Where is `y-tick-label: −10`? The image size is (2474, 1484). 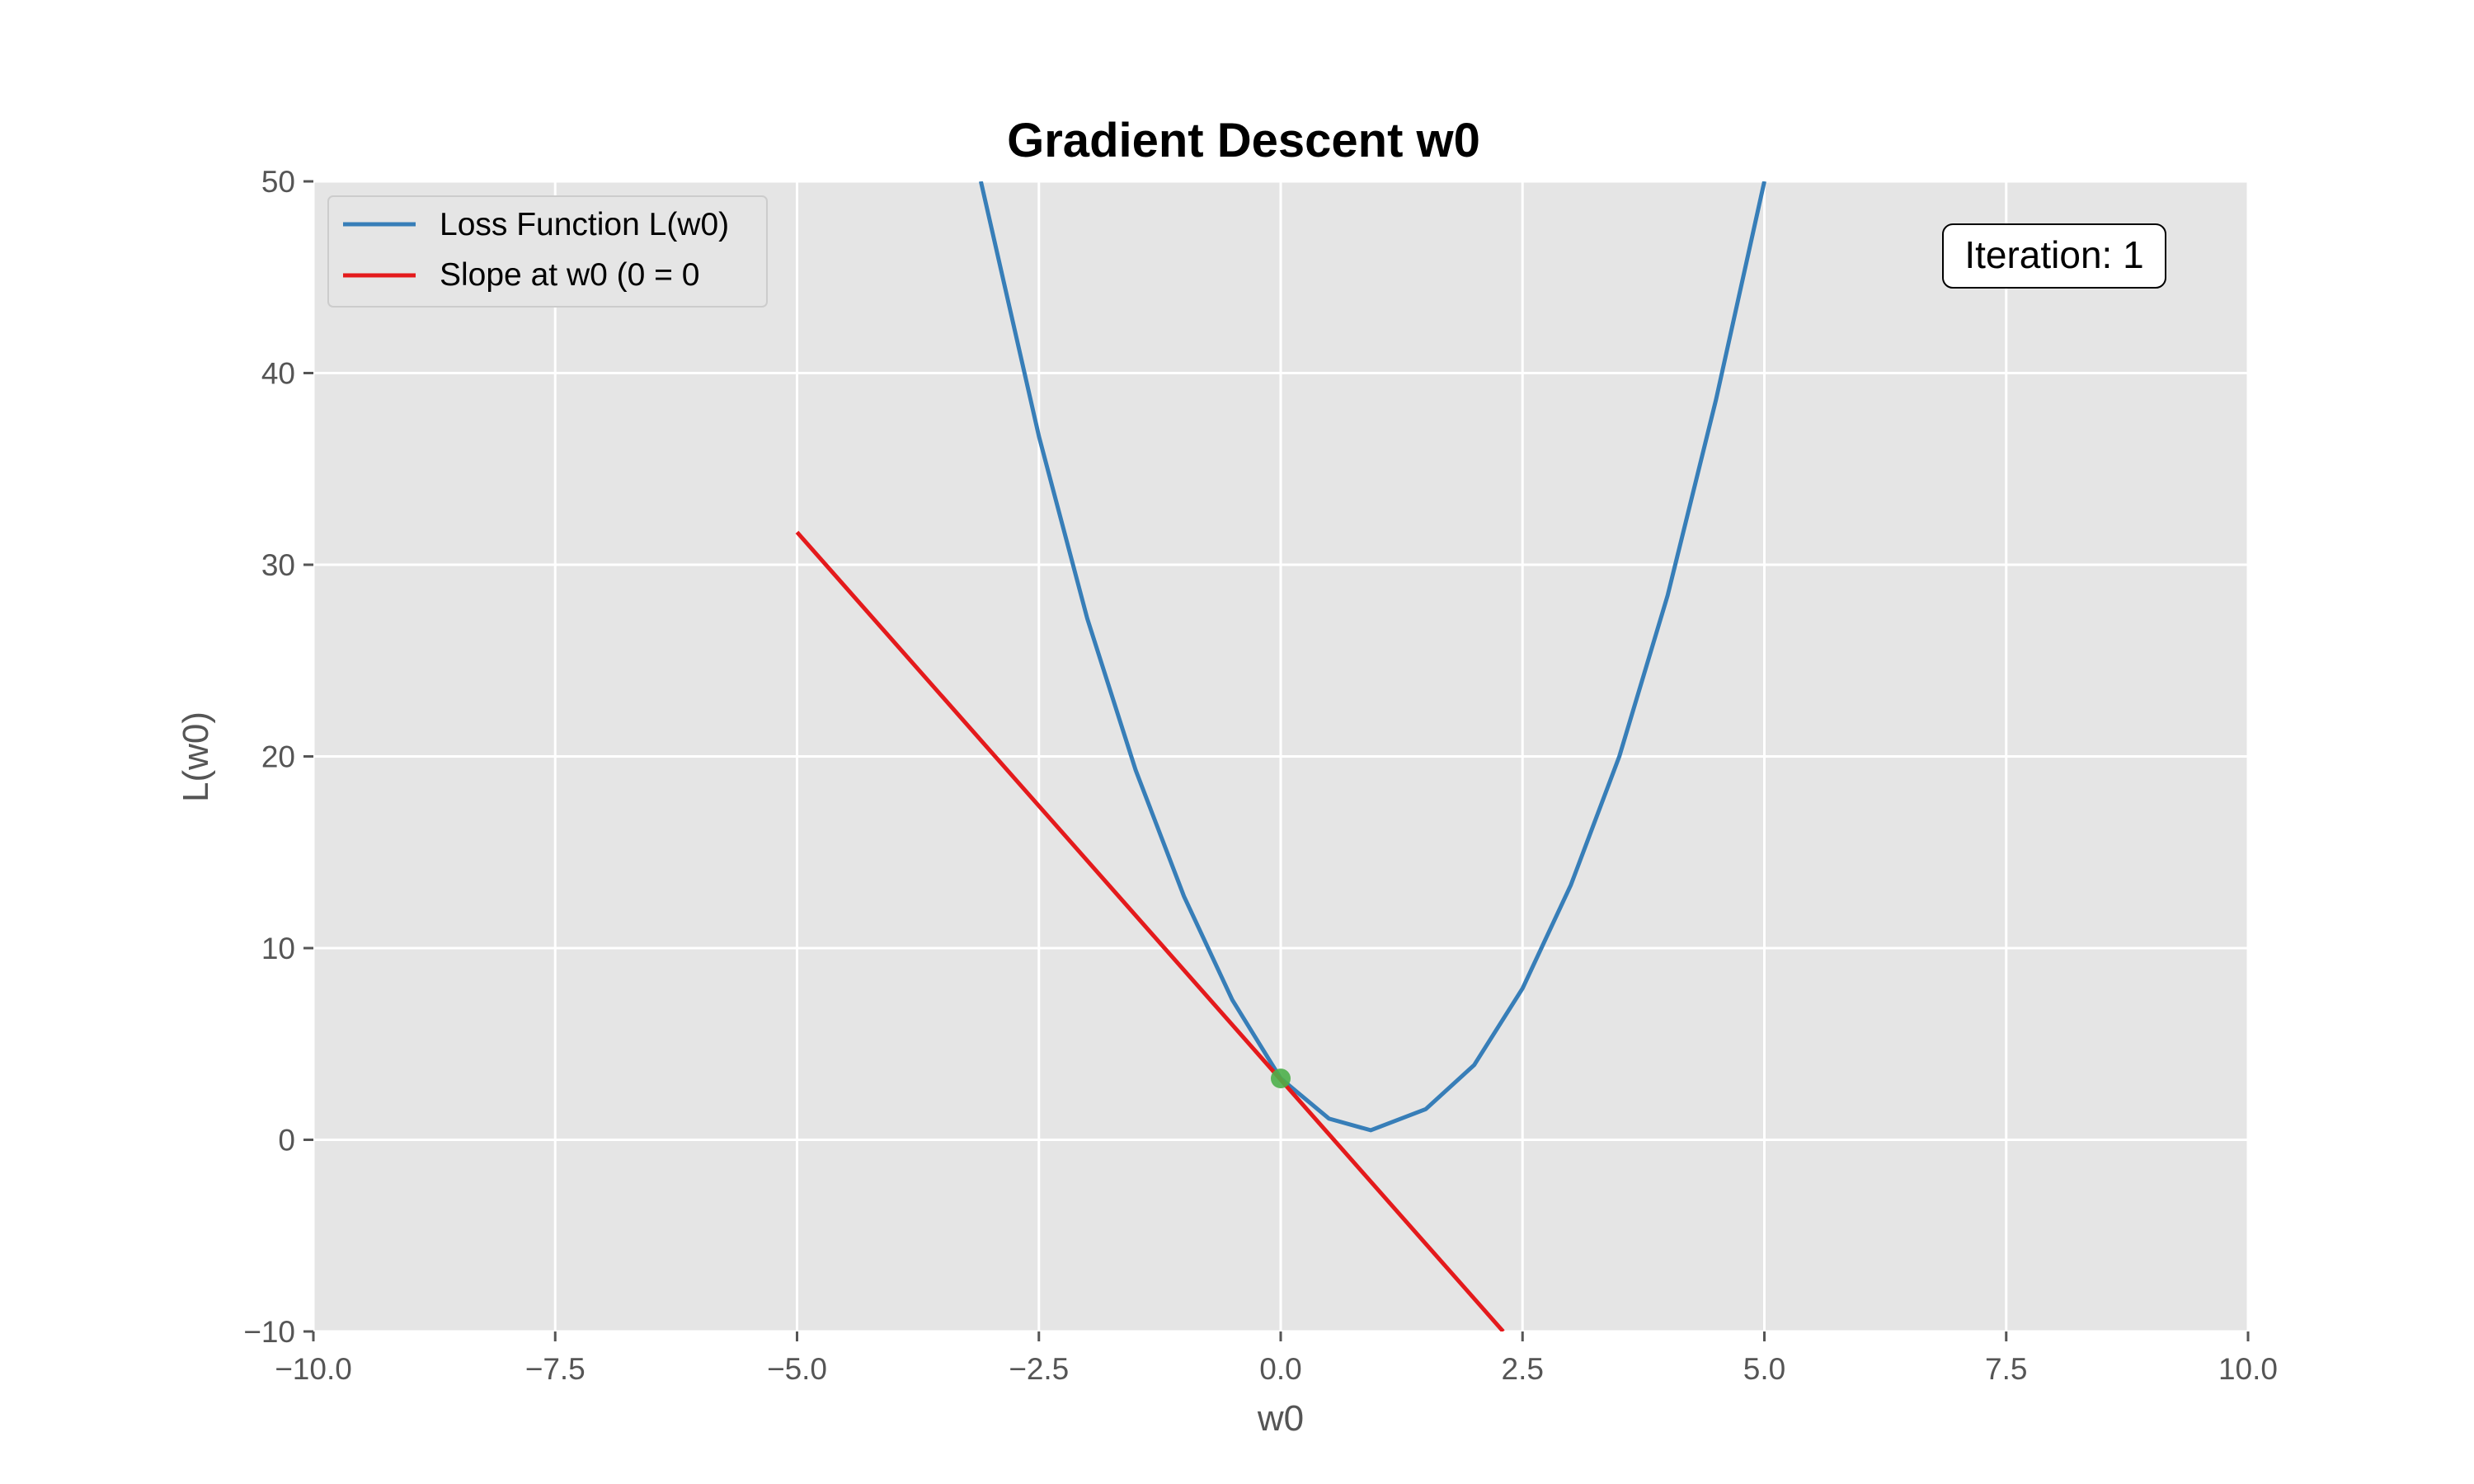 y-tick-label: −10 is located at coordinates (269, 1332).